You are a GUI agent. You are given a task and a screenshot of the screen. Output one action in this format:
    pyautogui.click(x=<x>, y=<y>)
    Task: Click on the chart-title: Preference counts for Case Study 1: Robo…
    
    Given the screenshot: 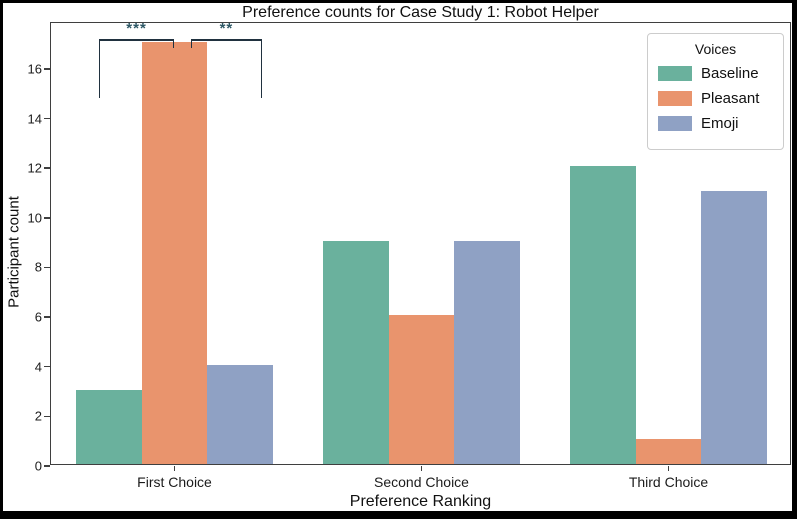 What is the action you would take?
    pyautogui.click(x=420, y=12)
    